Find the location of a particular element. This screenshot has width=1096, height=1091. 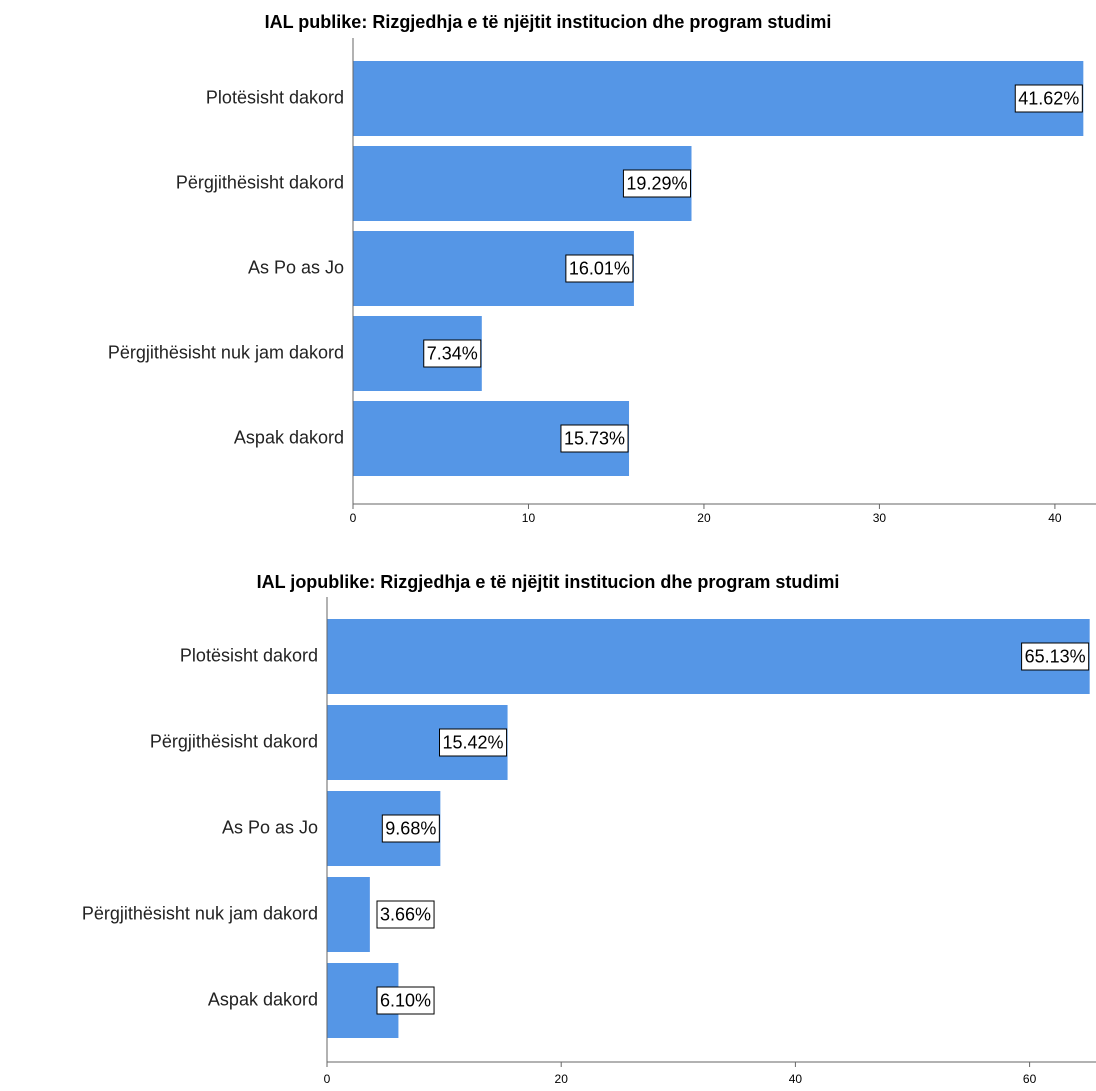

value-label: 19.29% is located at coordinates (656, 183).